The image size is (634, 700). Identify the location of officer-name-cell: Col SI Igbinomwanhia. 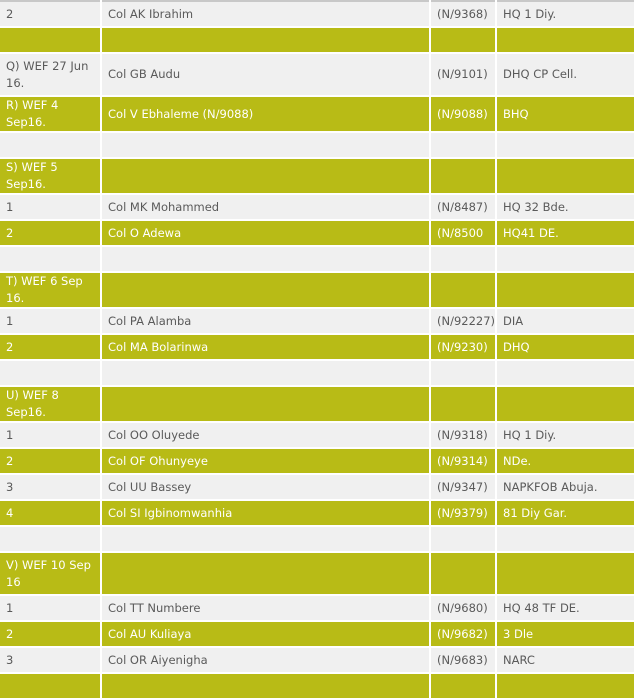
(265, 513).